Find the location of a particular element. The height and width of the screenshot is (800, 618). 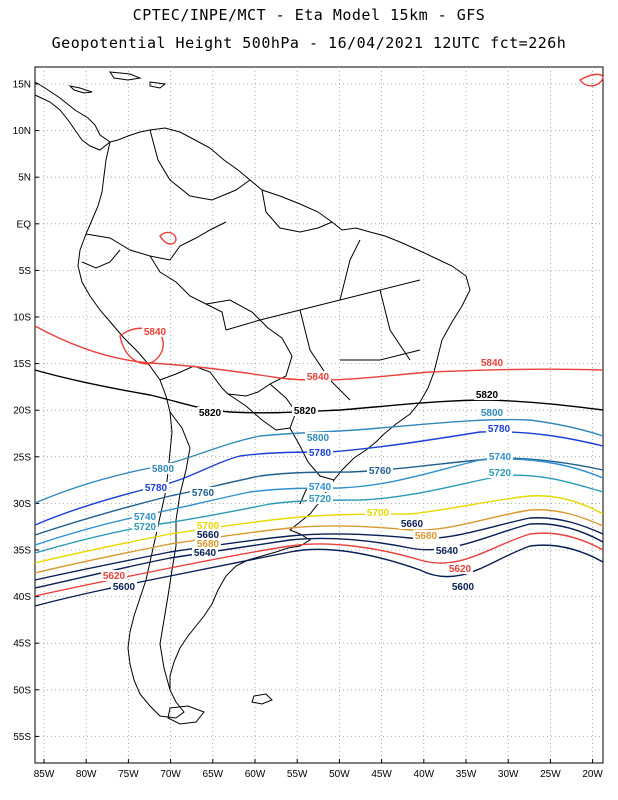

latitude-tick-label: 15S is located at coordinates (22, 364).